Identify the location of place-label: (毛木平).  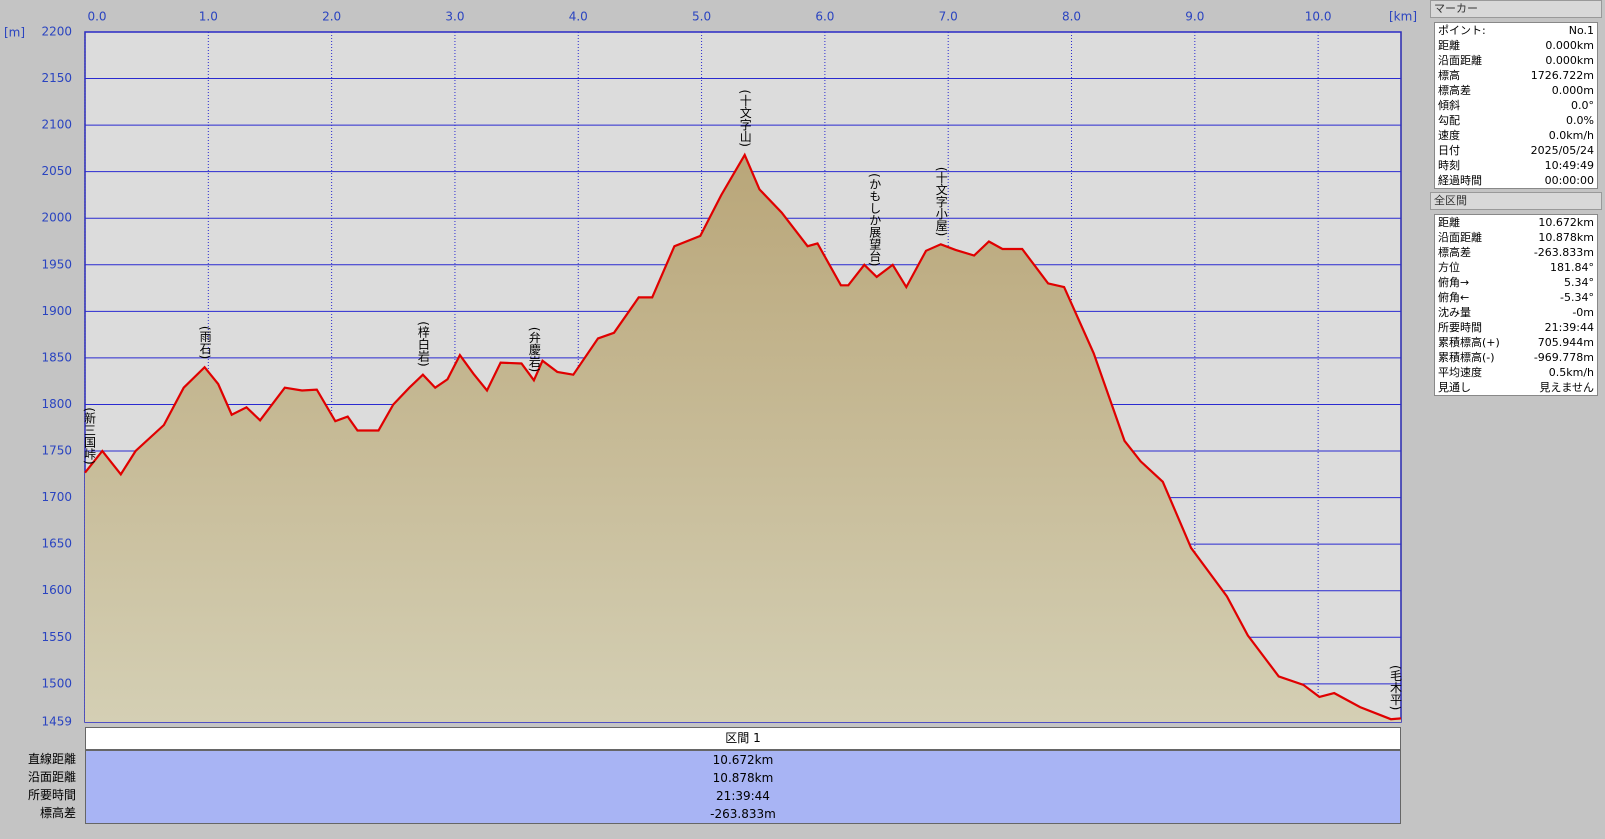
(1396, 687).